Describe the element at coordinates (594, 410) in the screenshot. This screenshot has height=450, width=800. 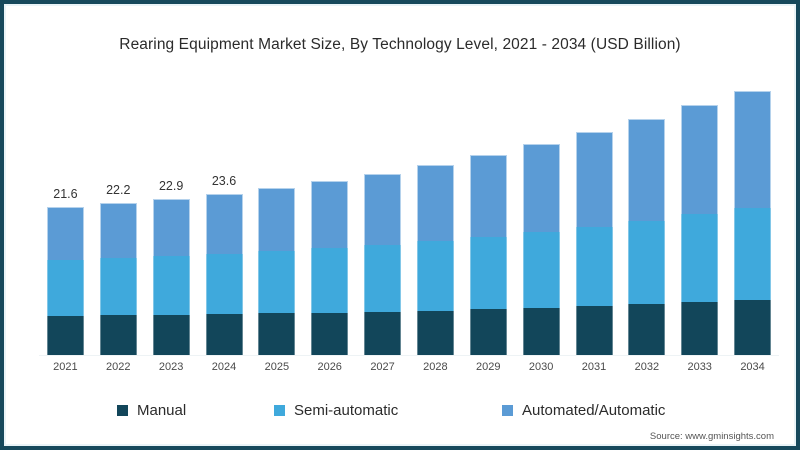
I see `legend-label: Automated/Automatic` at that location.